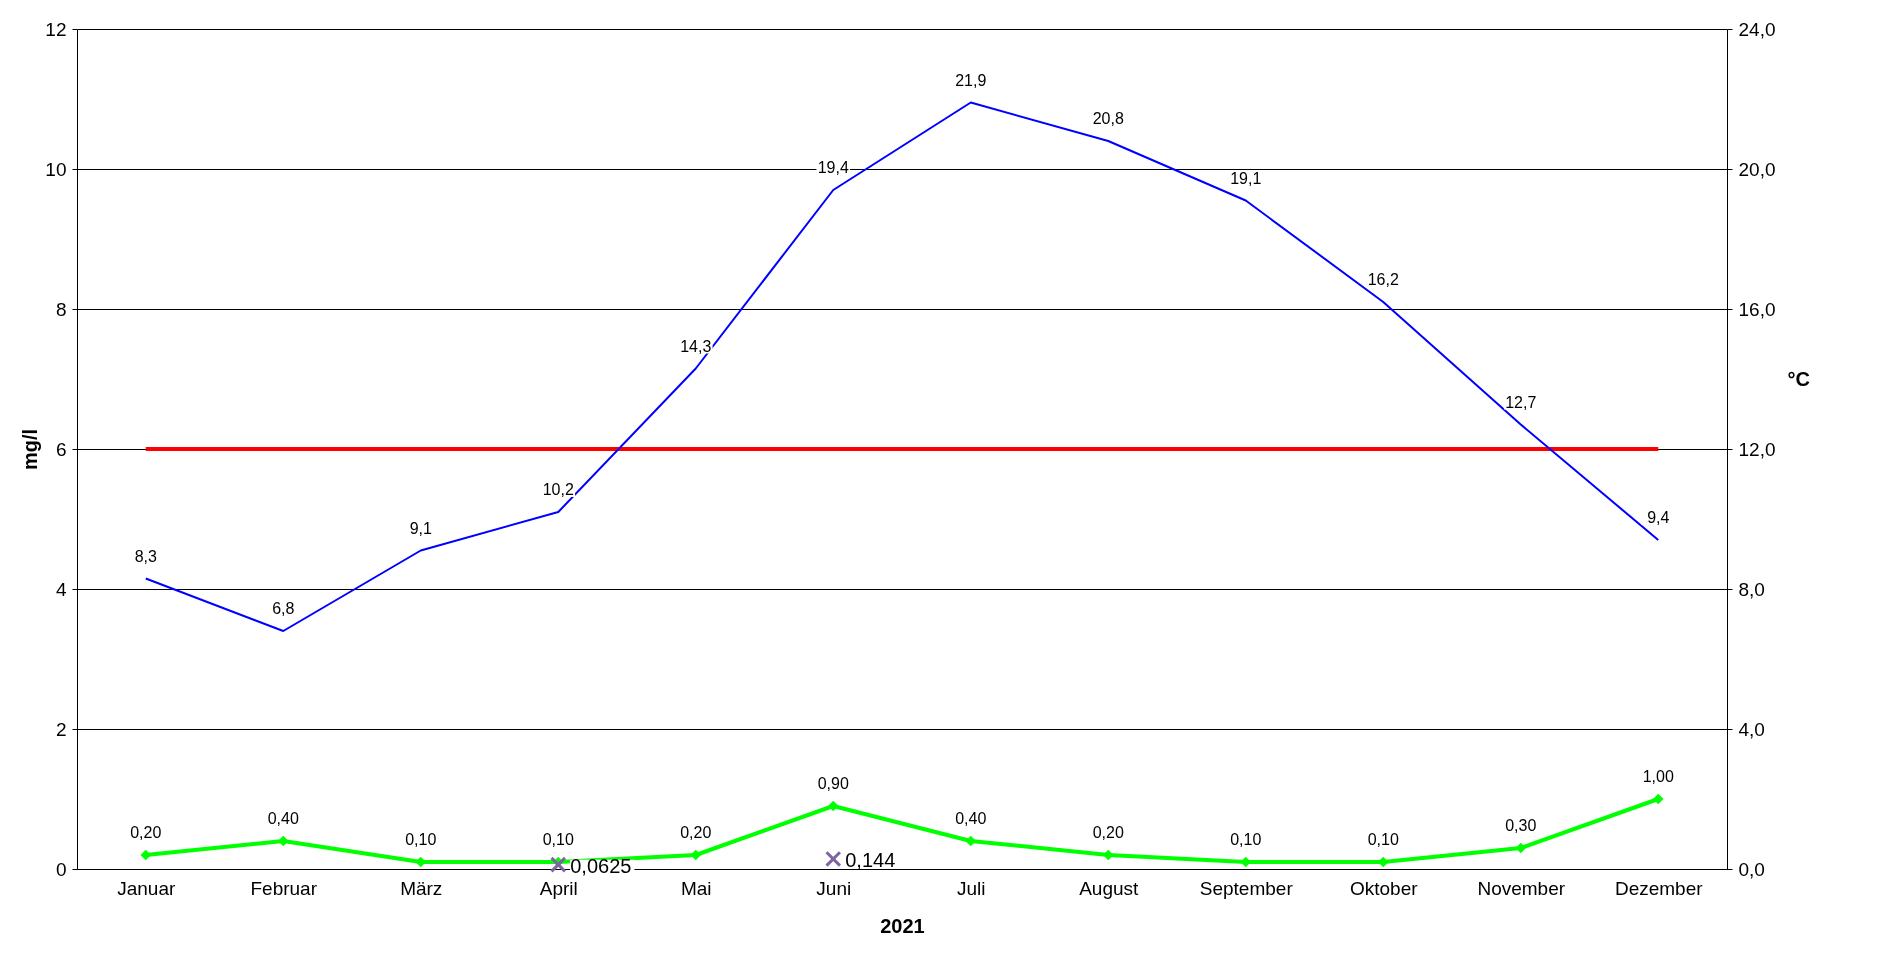  Describe the element at coordinates (971, 888) in the screenshot. I see `x-tick-label: Juli` at that location.